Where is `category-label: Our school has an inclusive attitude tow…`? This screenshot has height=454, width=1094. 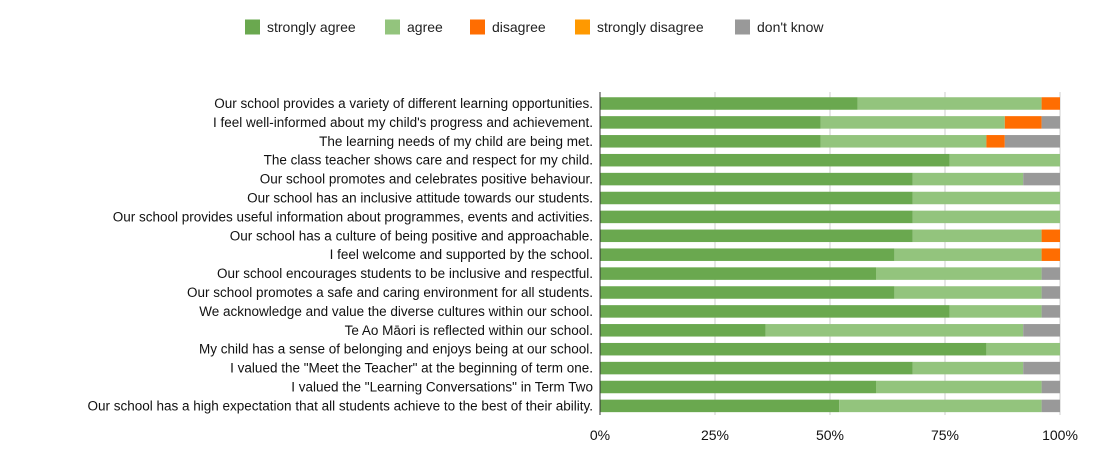 category-label: Our school has an inclusive attitude tow… is located at coordinates (420, 198).